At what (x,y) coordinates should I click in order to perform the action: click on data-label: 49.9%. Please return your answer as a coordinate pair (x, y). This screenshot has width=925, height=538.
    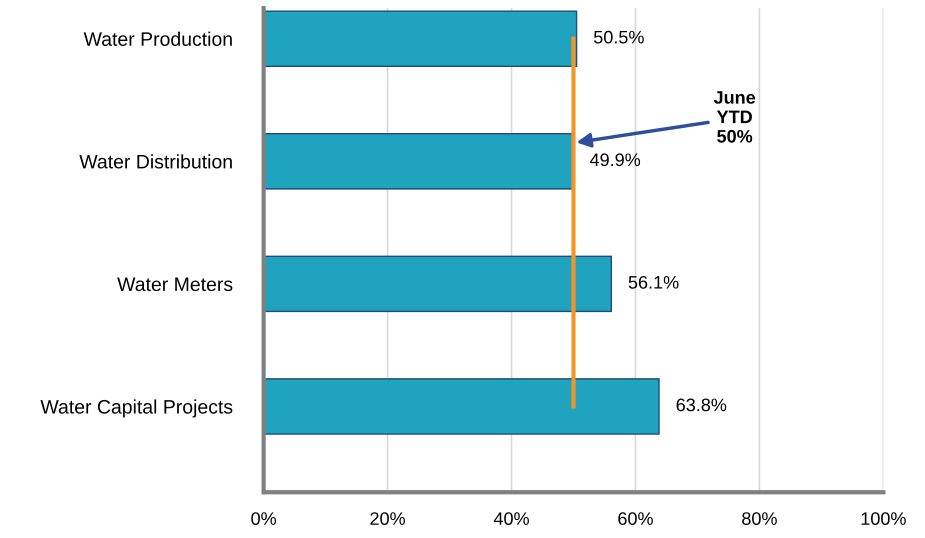
    Looking at the image, I should click on (615, 159).